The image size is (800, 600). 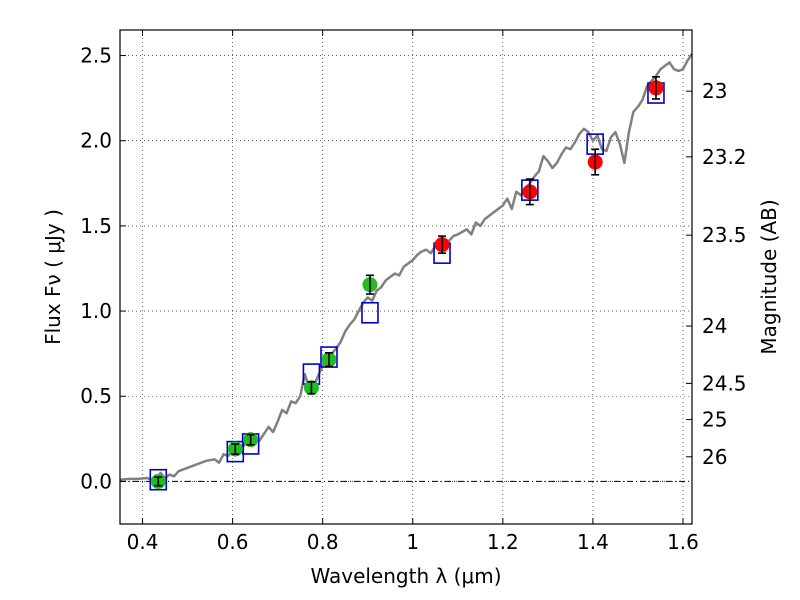 I want to click on y-tick-label: 0.0, so click(x=96, y=481).